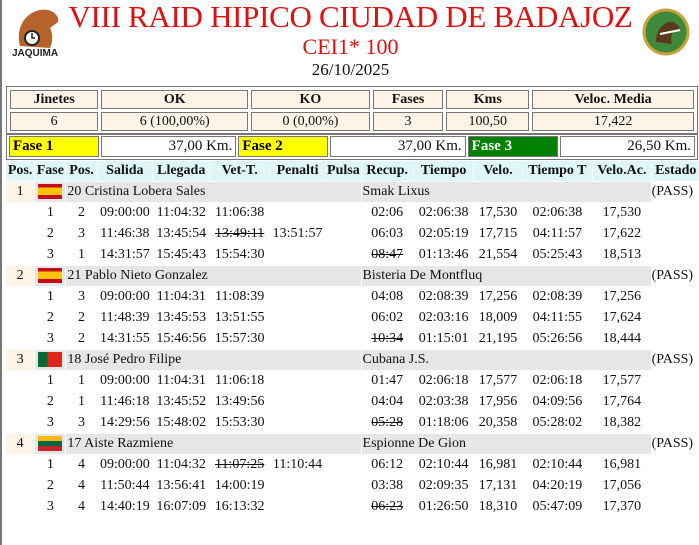 Image resolution: width=699 pixels, height=545 pixels. Describe the element at coordinates (498, 401) in the screenshot. I see `phase-speed: 17,956` at that location.